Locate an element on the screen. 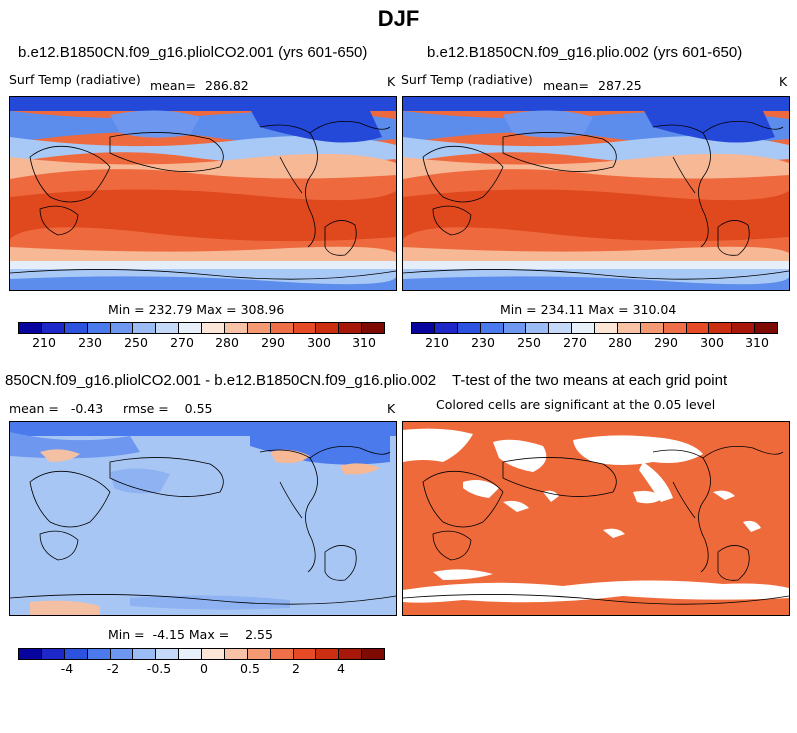 The image size is (797, 733). colorbar-1-label: 280 is located at coordinates (227, 342).